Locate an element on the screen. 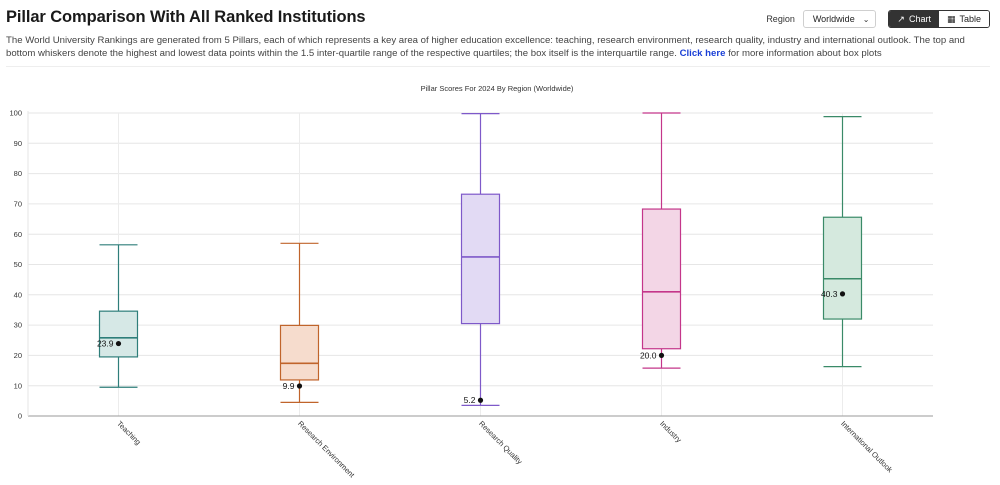 This screenshot has height=485, width=1000. y-tick-label: 0 is located at coordinates (20, 416).